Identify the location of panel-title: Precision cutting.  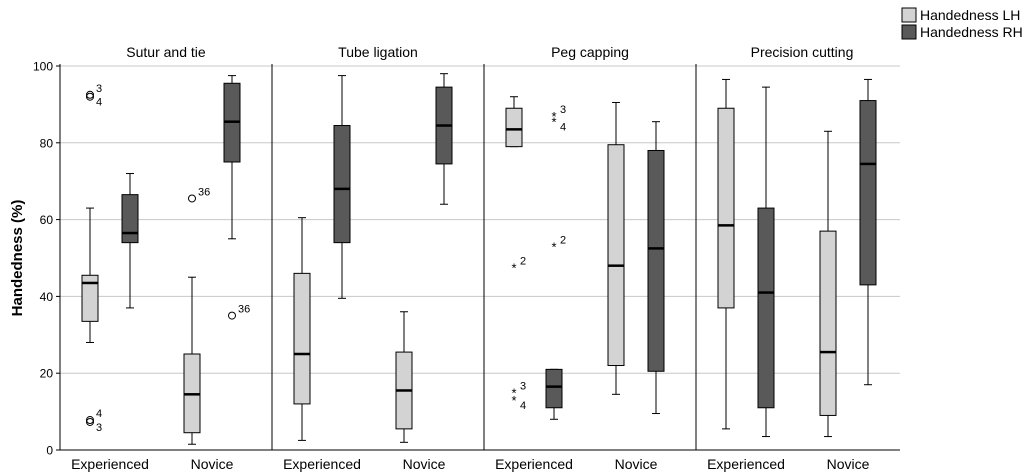
(802, 52).